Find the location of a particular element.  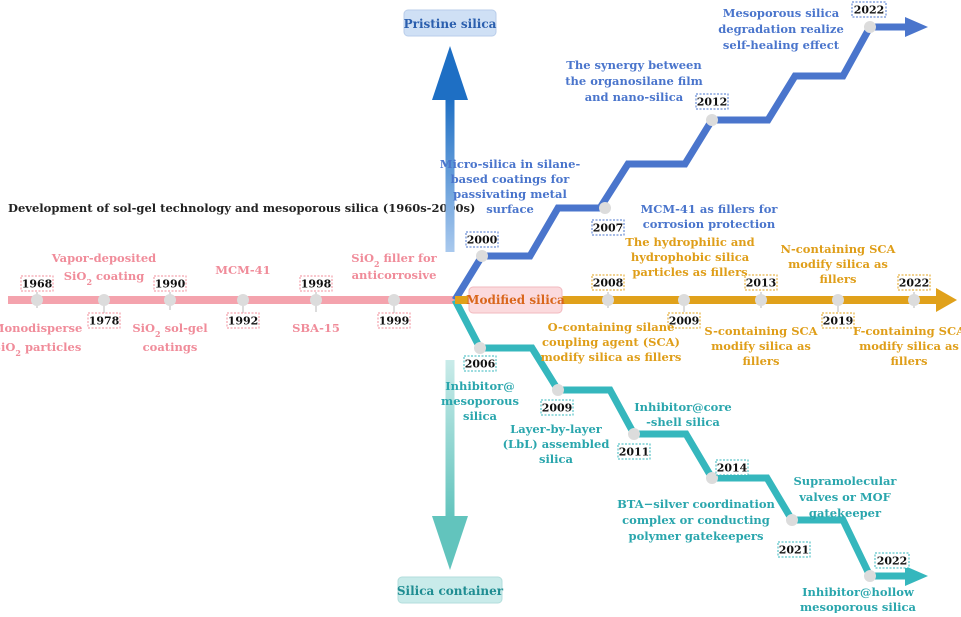

year-label: 1999 is located at coordinates (394, 321).